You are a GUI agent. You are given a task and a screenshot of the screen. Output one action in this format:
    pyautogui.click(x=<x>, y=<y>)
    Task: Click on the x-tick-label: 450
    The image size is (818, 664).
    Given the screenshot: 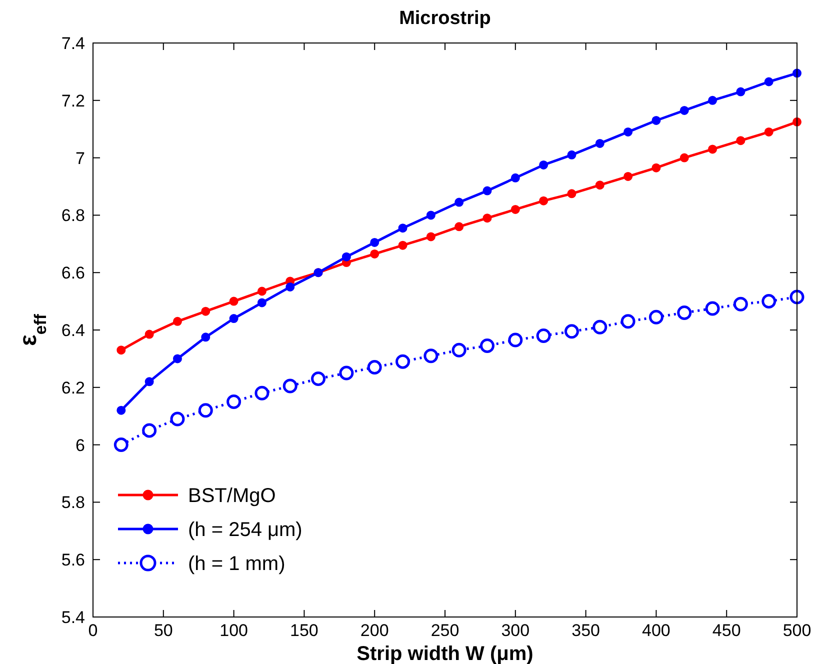 What is the action you would take?
    pyautogui.click(x=726, y=630)
    